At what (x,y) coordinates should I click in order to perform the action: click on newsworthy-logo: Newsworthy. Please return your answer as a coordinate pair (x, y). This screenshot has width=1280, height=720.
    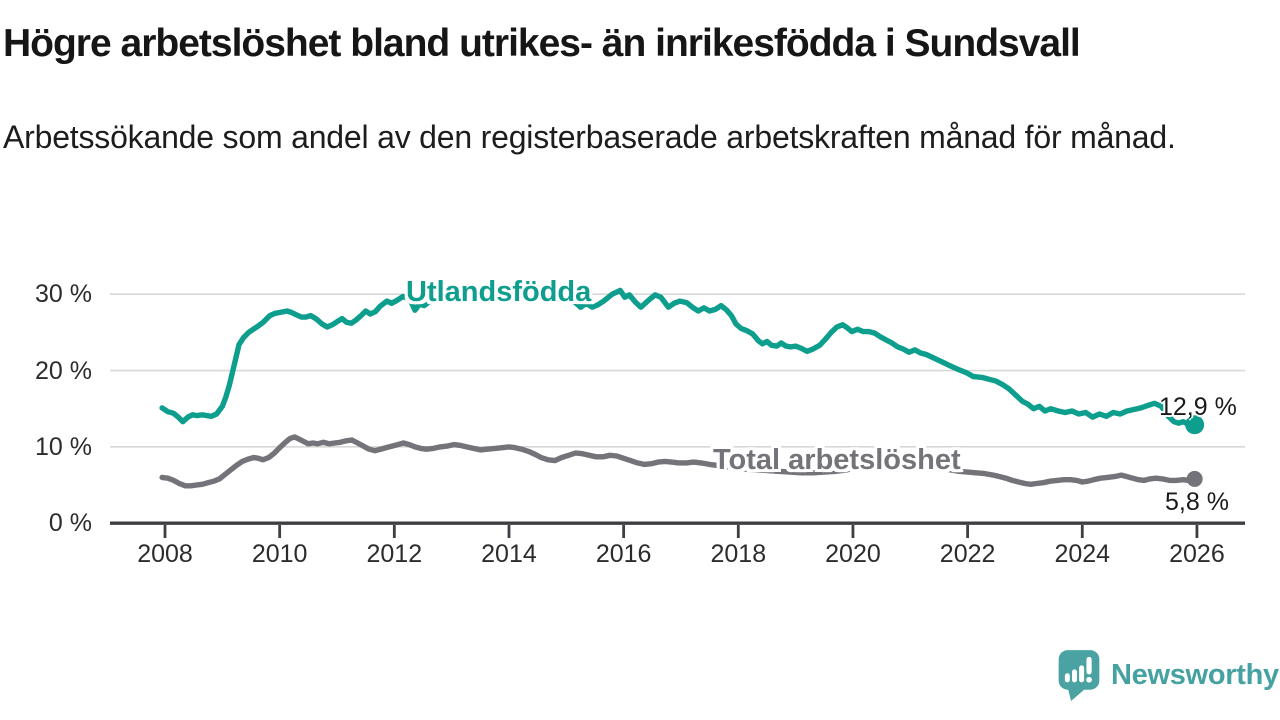
    Looking at the image, I should click on (1167, 675).